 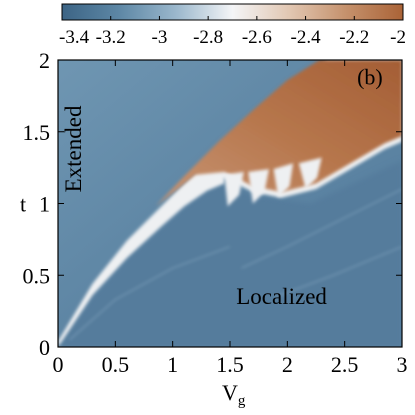 What do you see at coordinates (232, 12) in the screenshot?
I see `colorbar-strip` at bounding box center [232, 12].